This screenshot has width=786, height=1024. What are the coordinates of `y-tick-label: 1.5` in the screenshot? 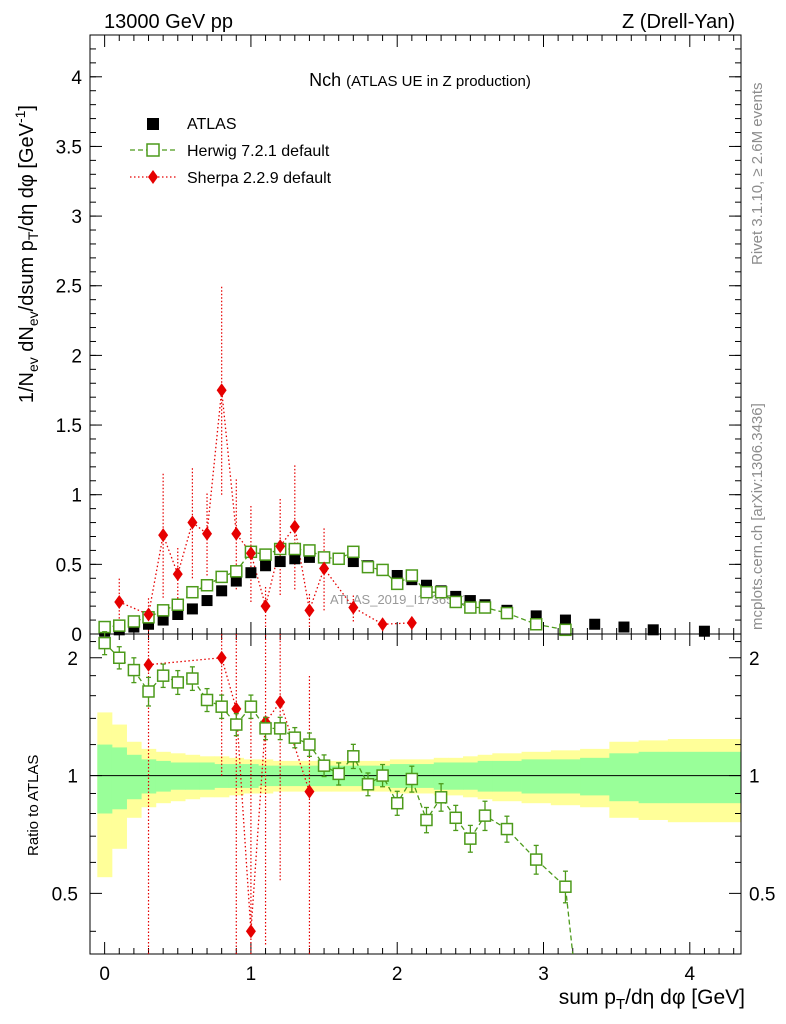 It's located at (69, 426).